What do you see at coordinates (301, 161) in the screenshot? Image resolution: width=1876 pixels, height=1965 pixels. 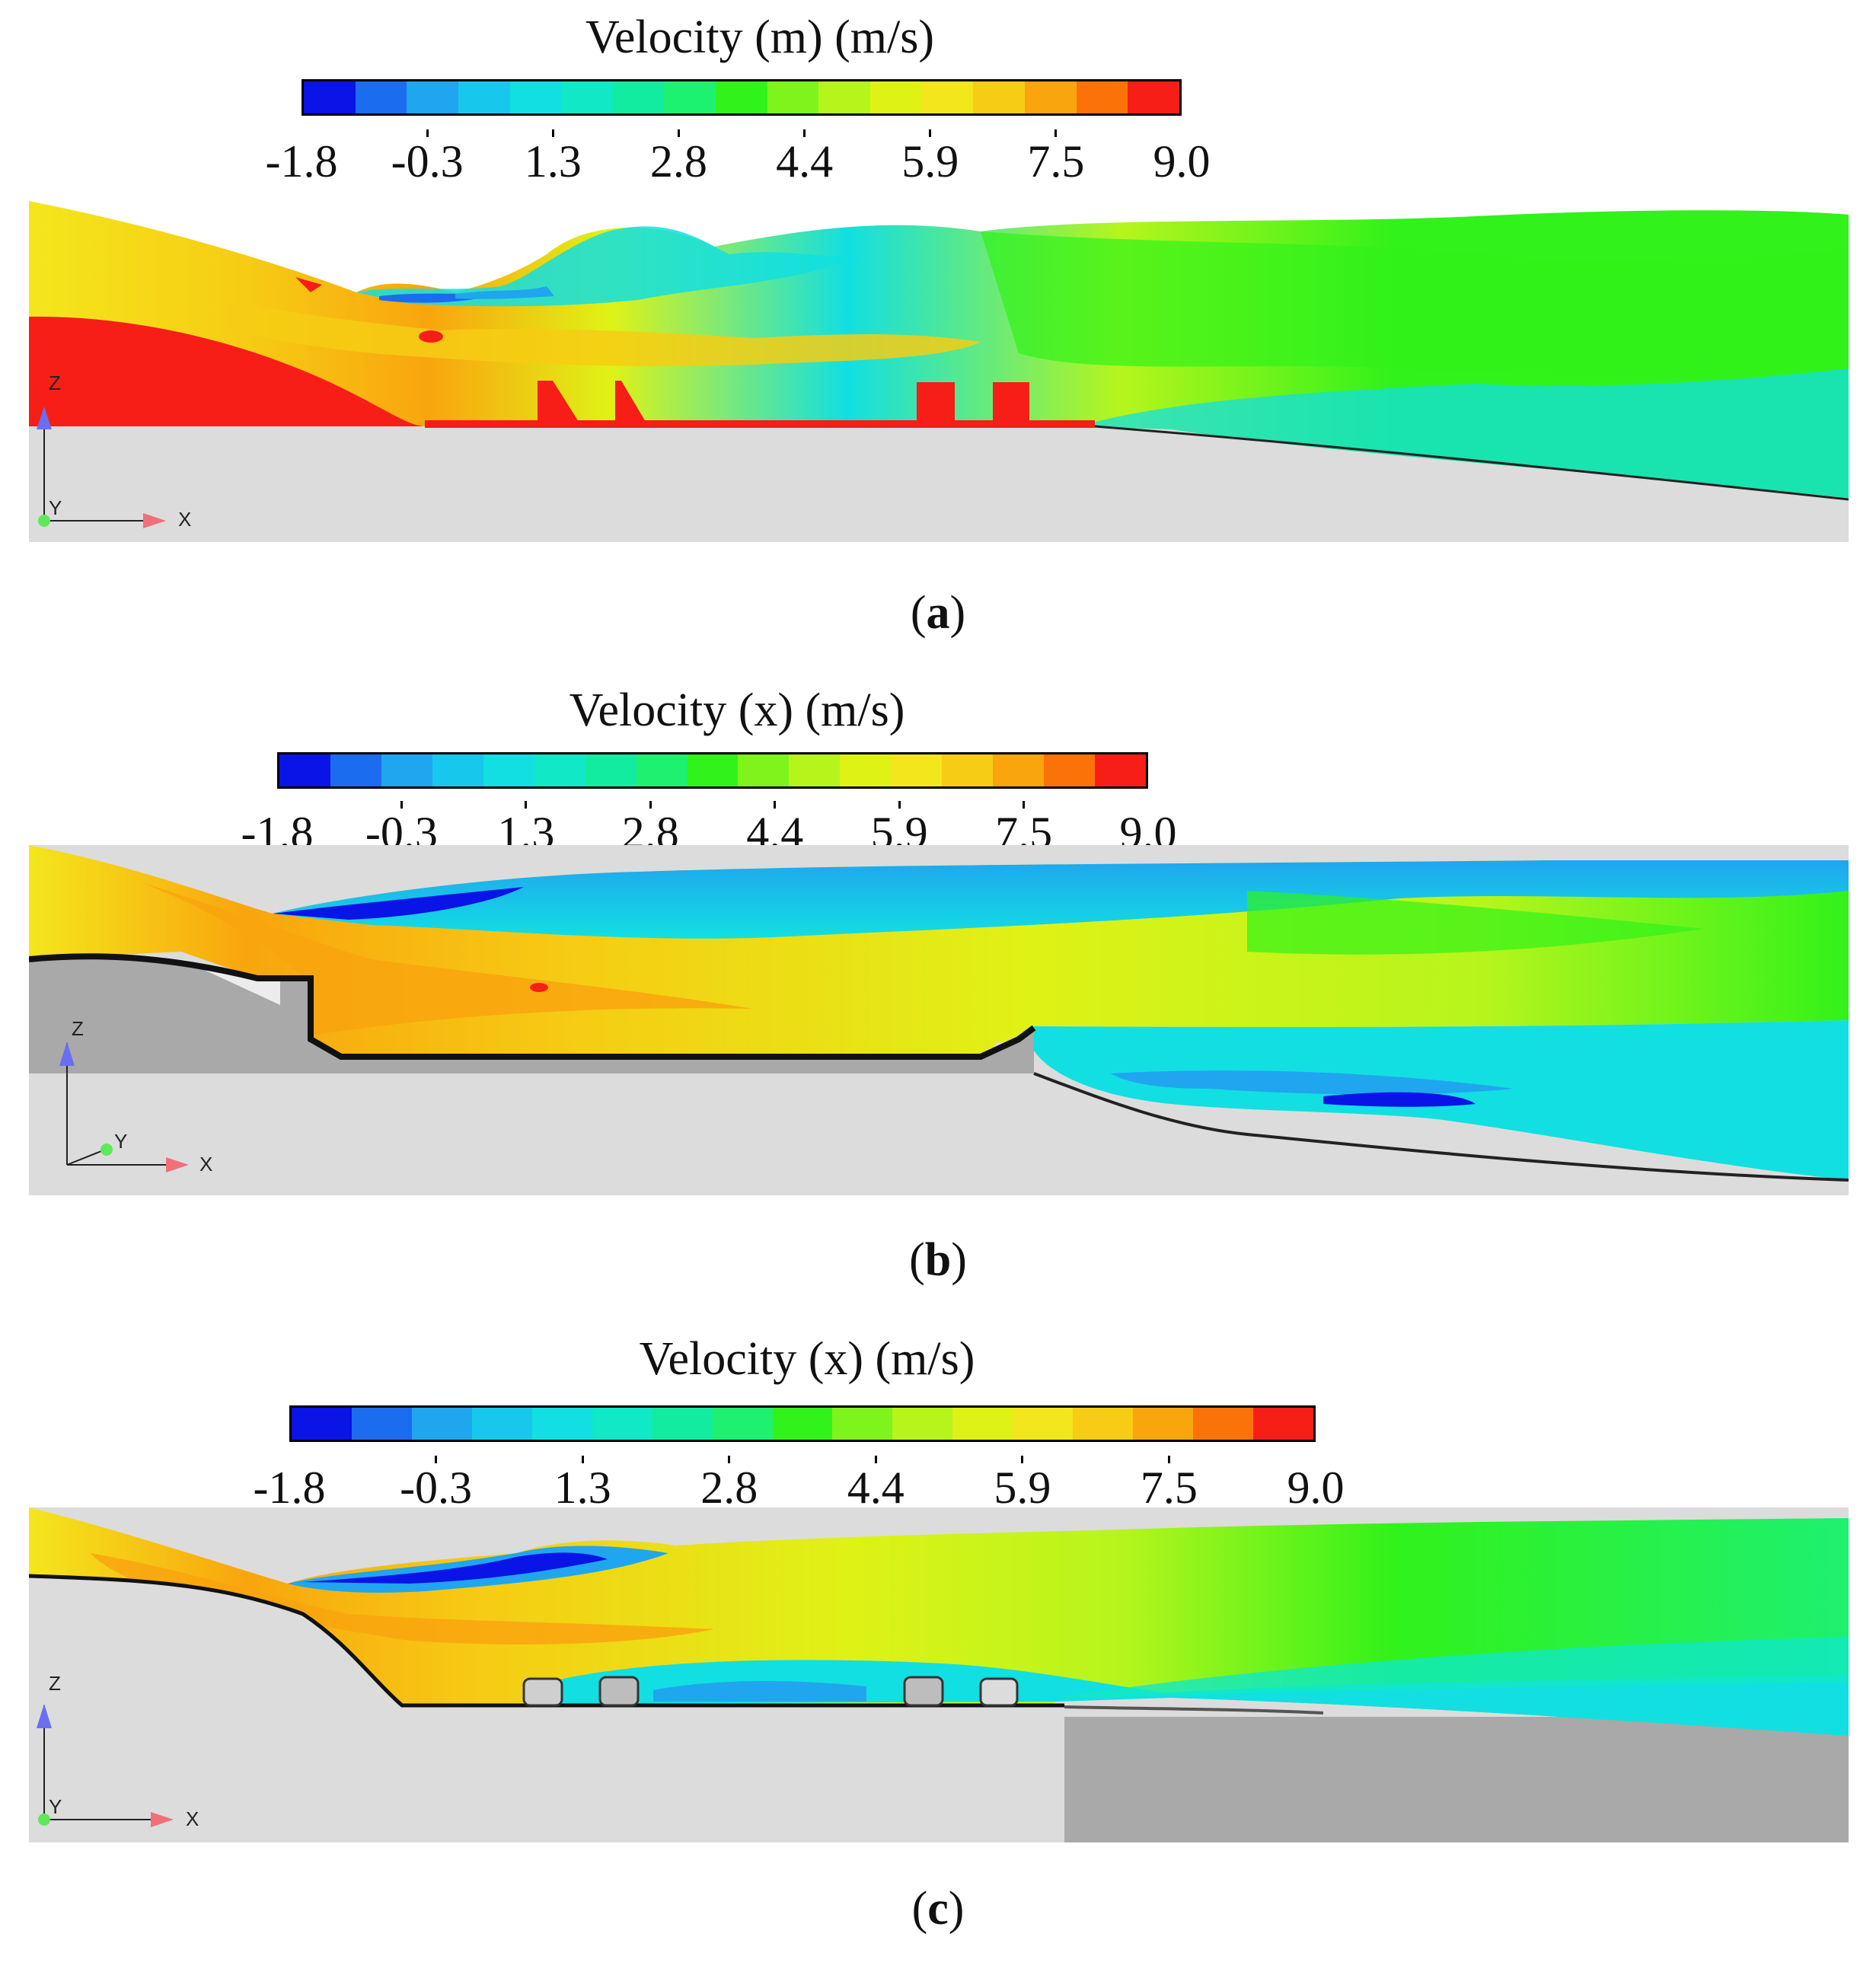 I see `colorbar-tick-label: -1.8` at bounding box center [301, 161].